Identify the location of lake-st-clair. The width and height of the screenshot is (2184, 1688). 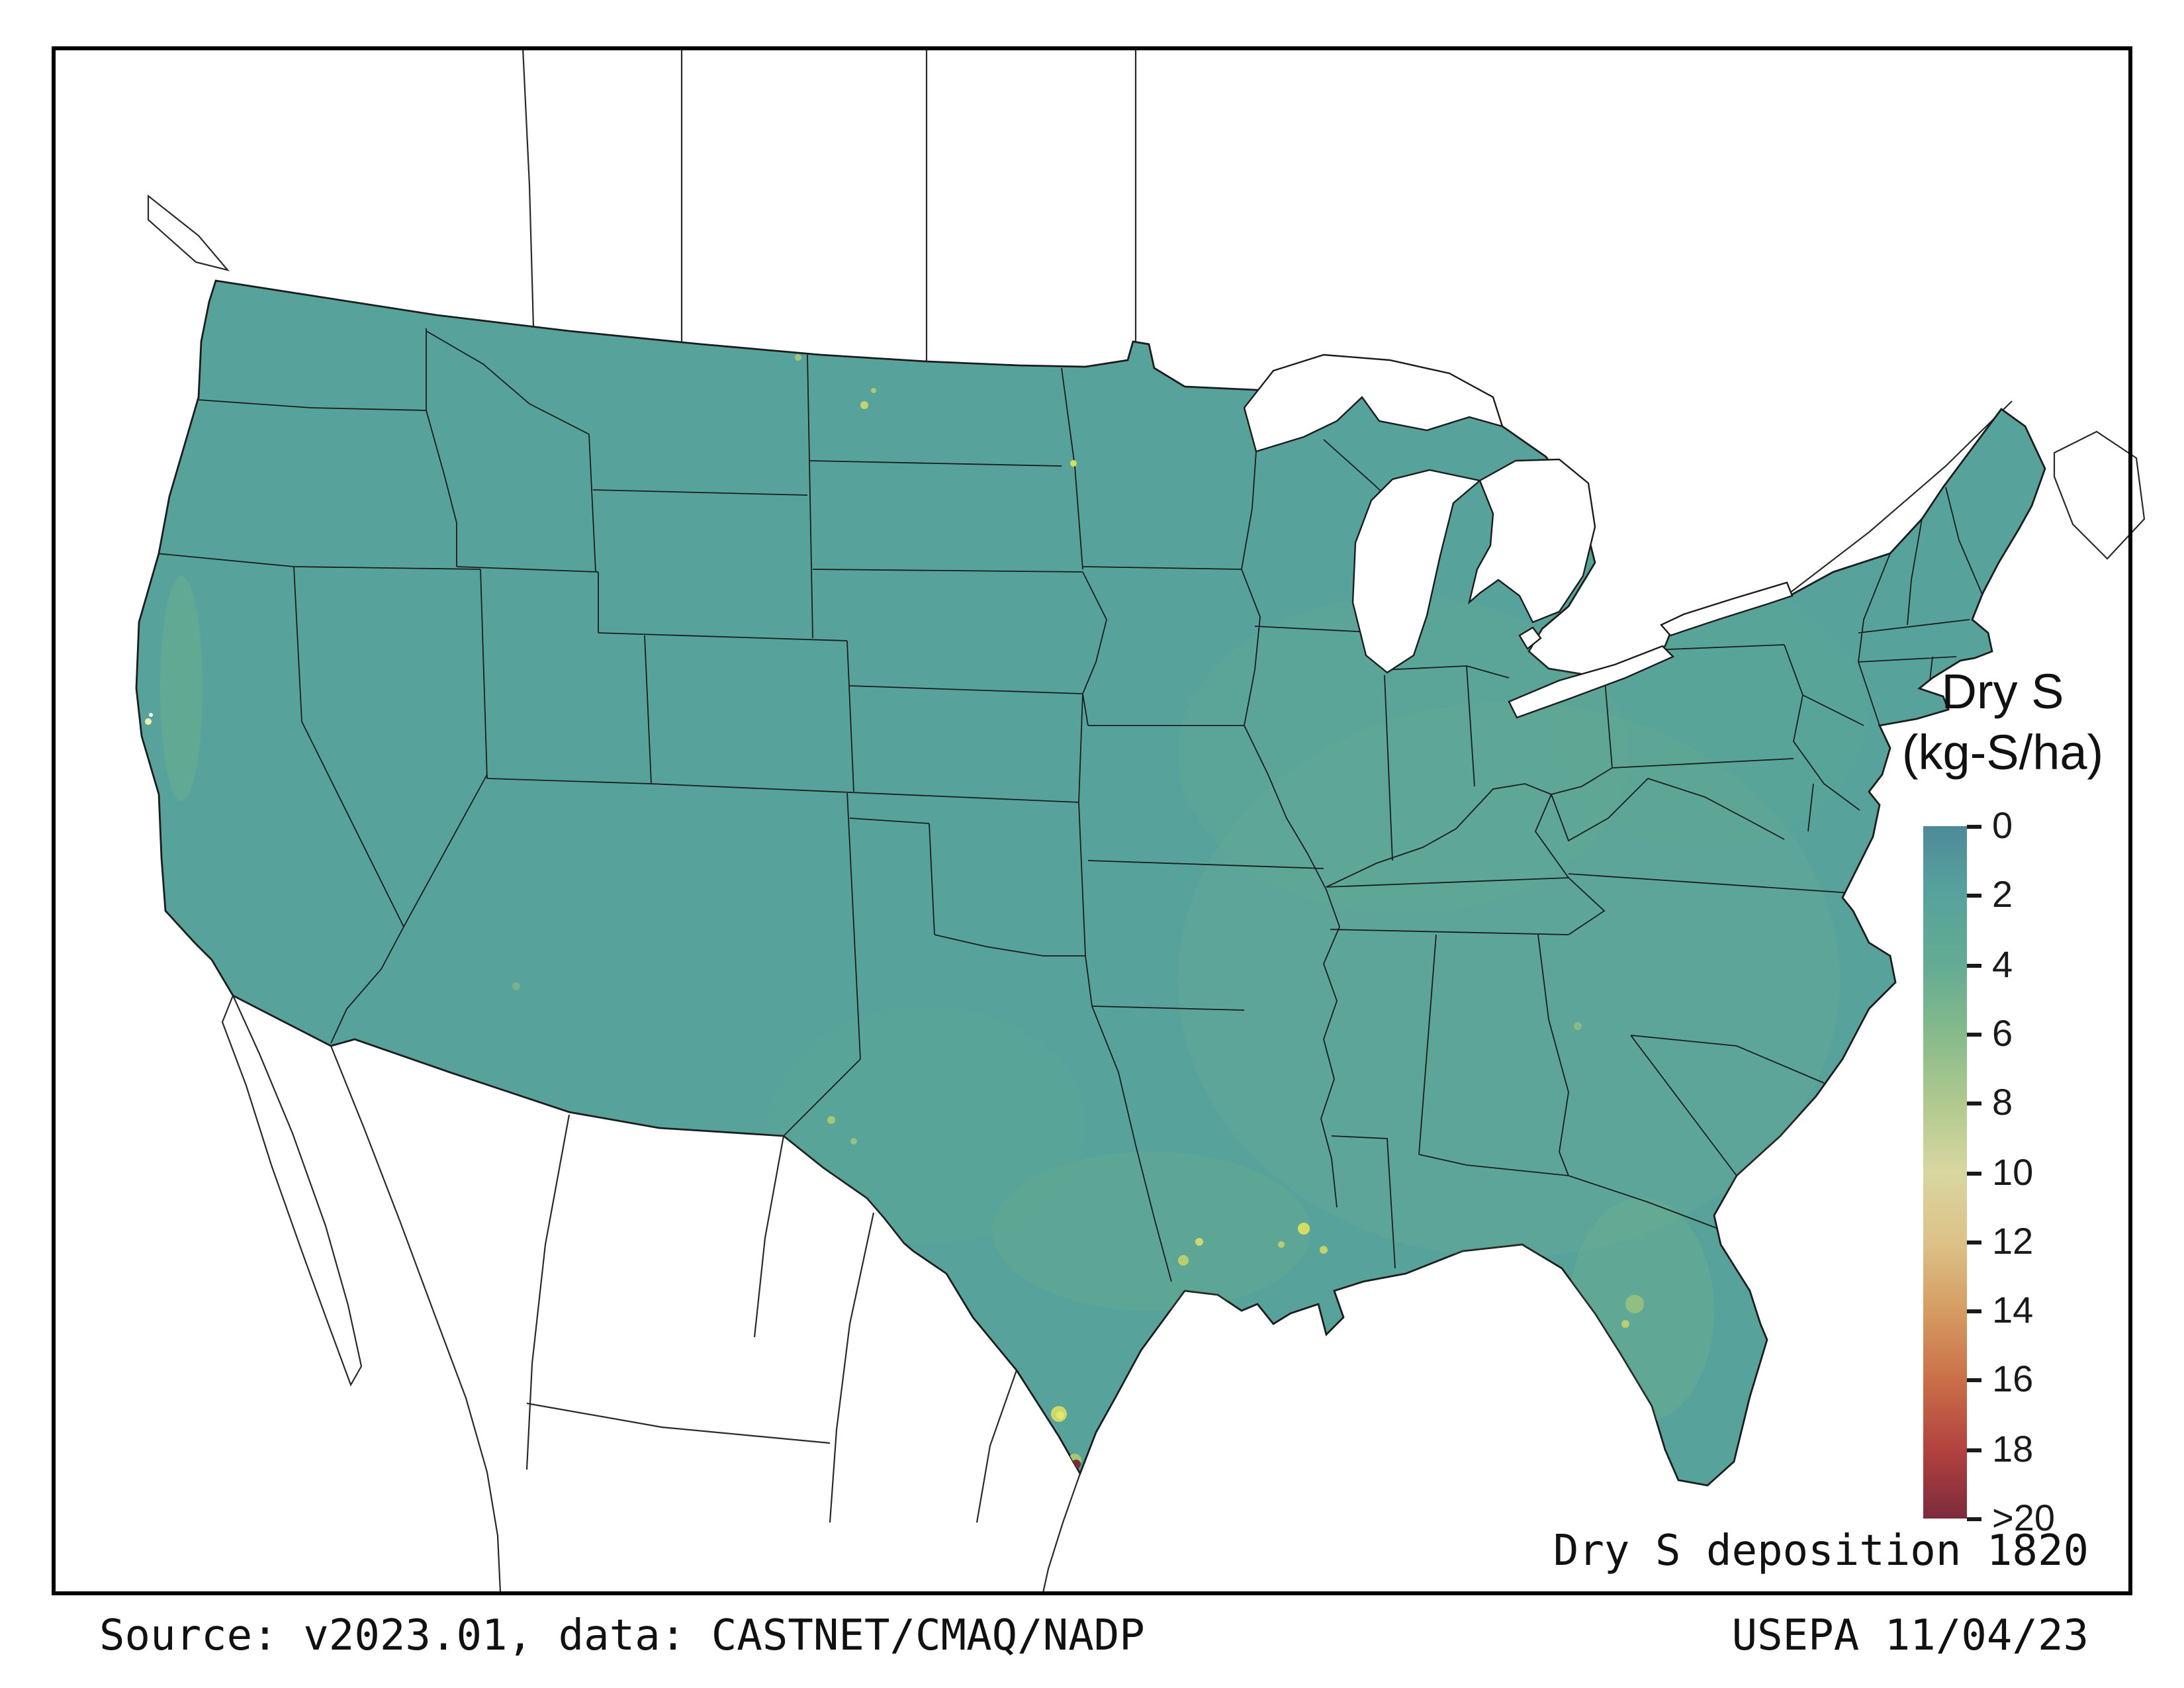
(1530, 638).